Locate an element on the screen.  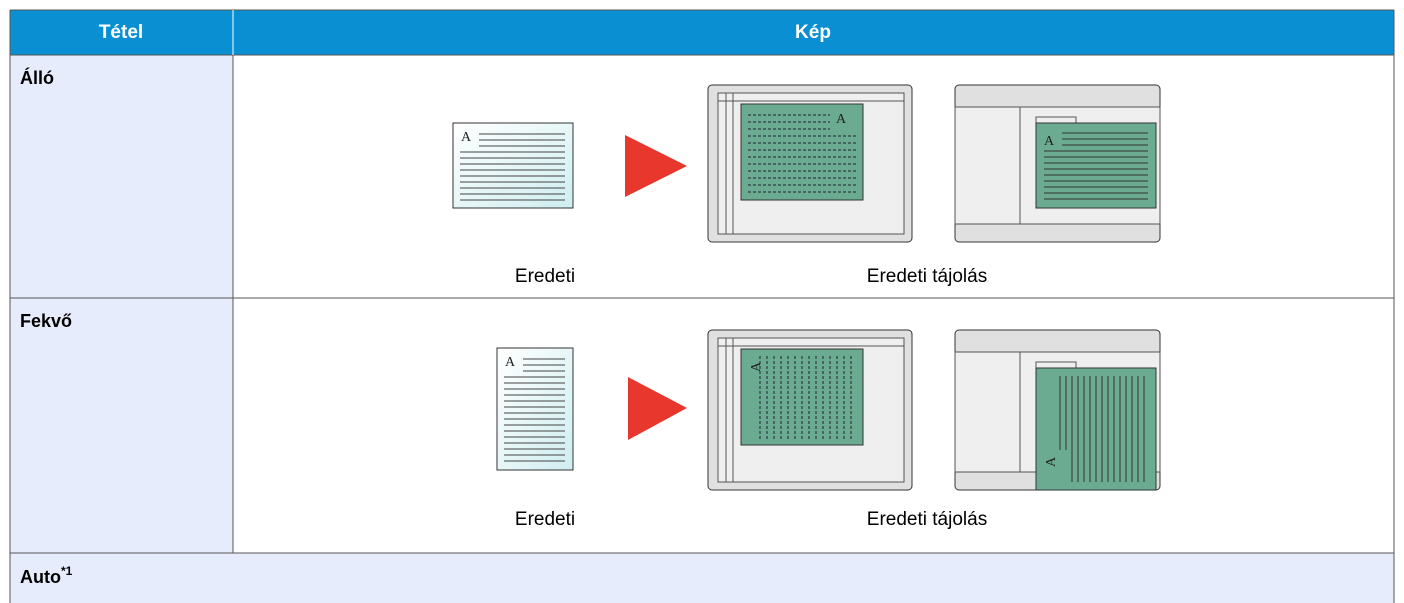
row-label: Auto*1 is located at coordinates (46, 575).